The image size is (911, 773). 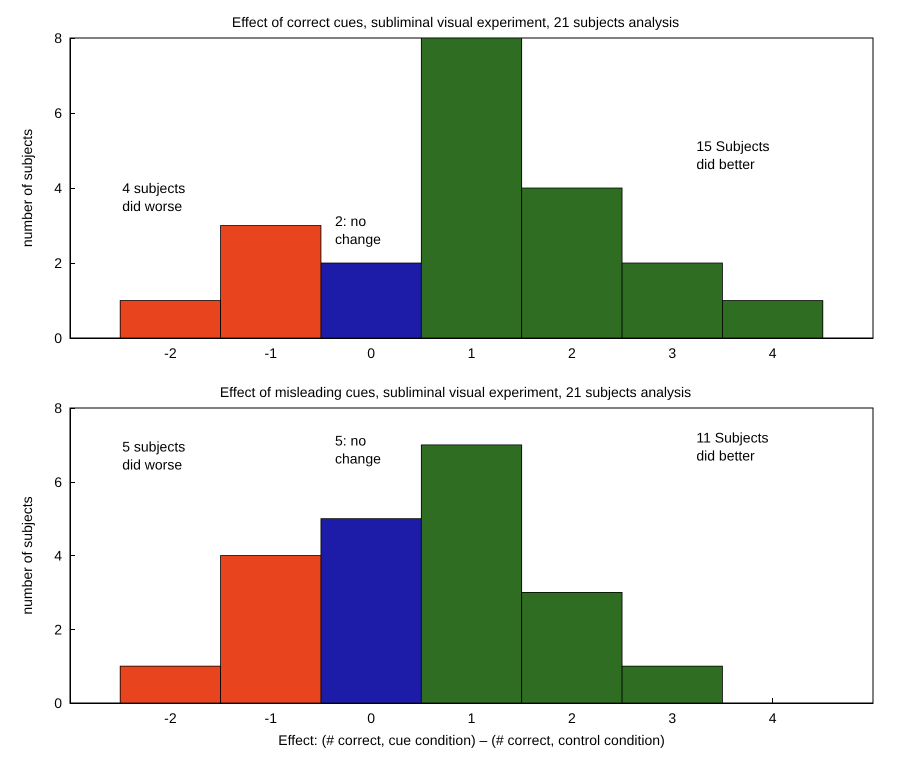 I want to click on annotation: 2: no change, so click(x=358, y=230).